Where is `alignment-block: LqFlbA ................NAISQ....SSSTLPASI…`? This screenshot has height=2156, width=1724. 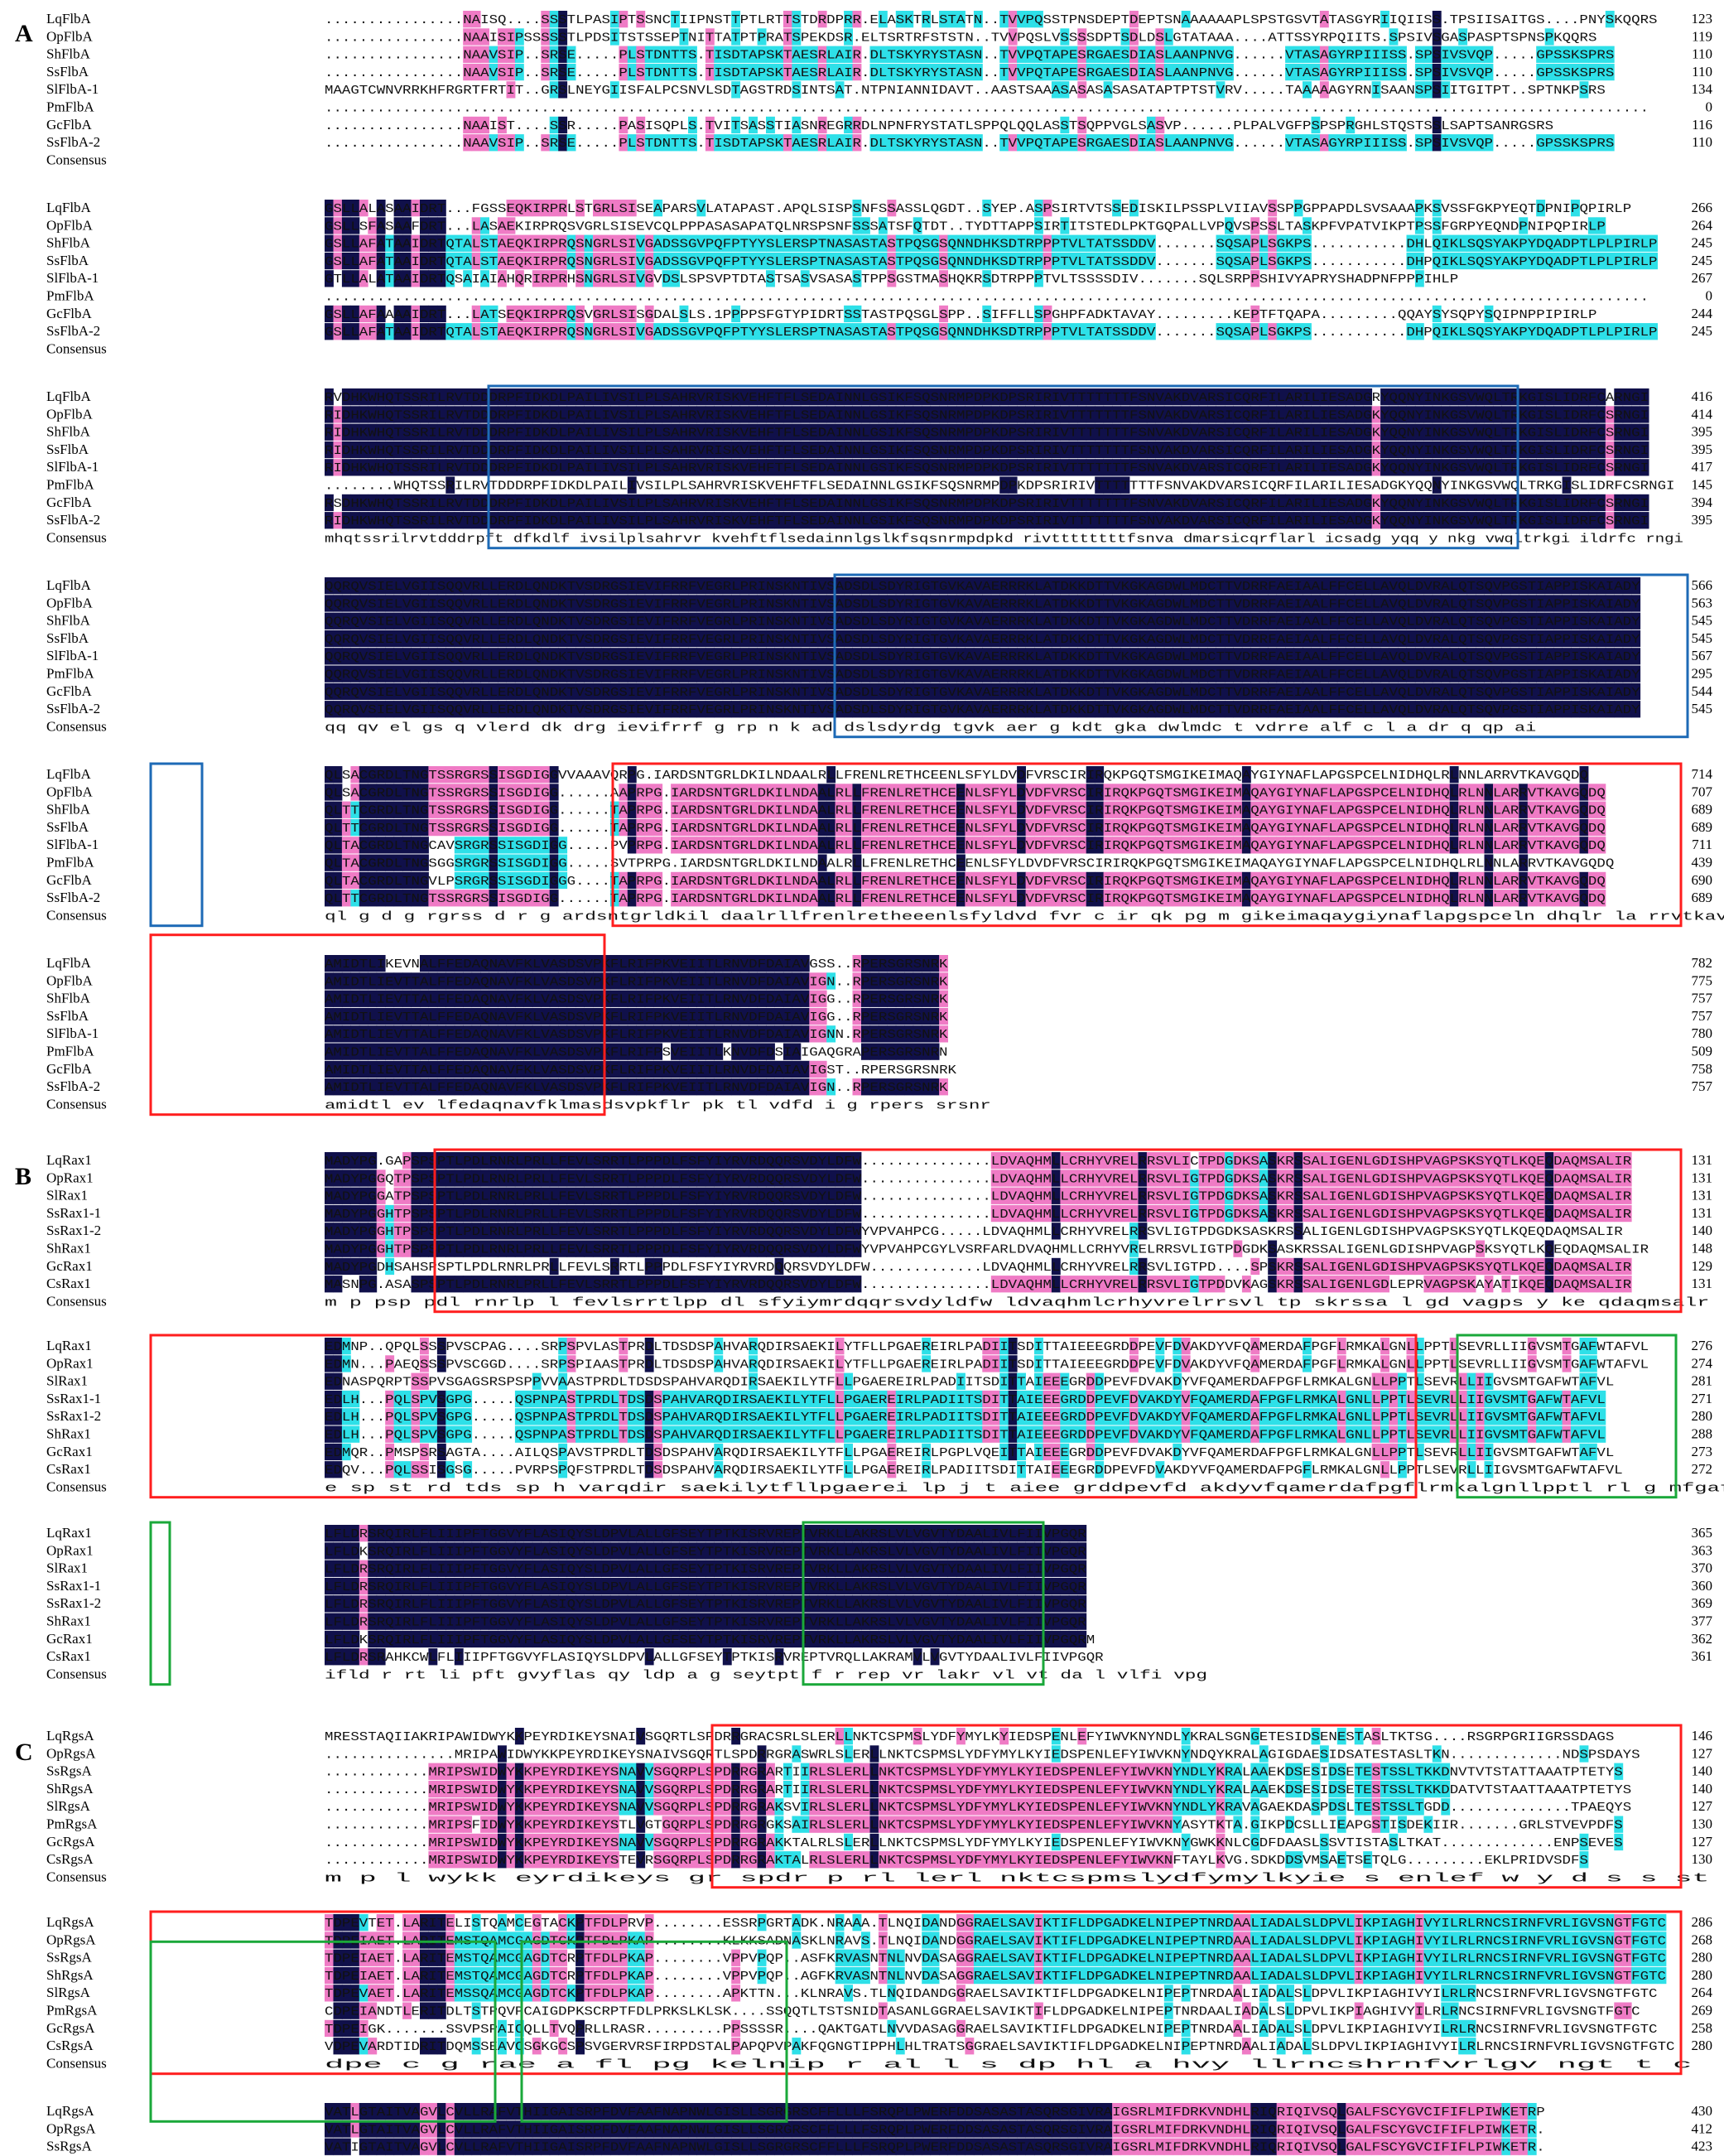 alignment-block: LqFlbA ................NAISQ....SSSTLPASI… is located at coordinates (879, 89).